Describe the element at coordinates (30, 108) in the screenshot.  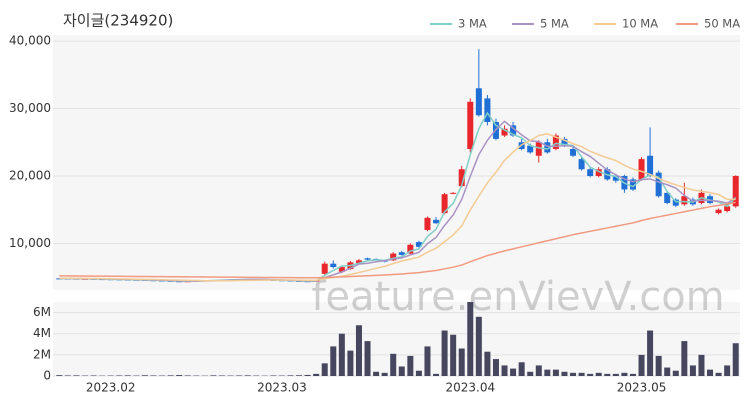
I see `y-tick-label: 30,000` at that location.